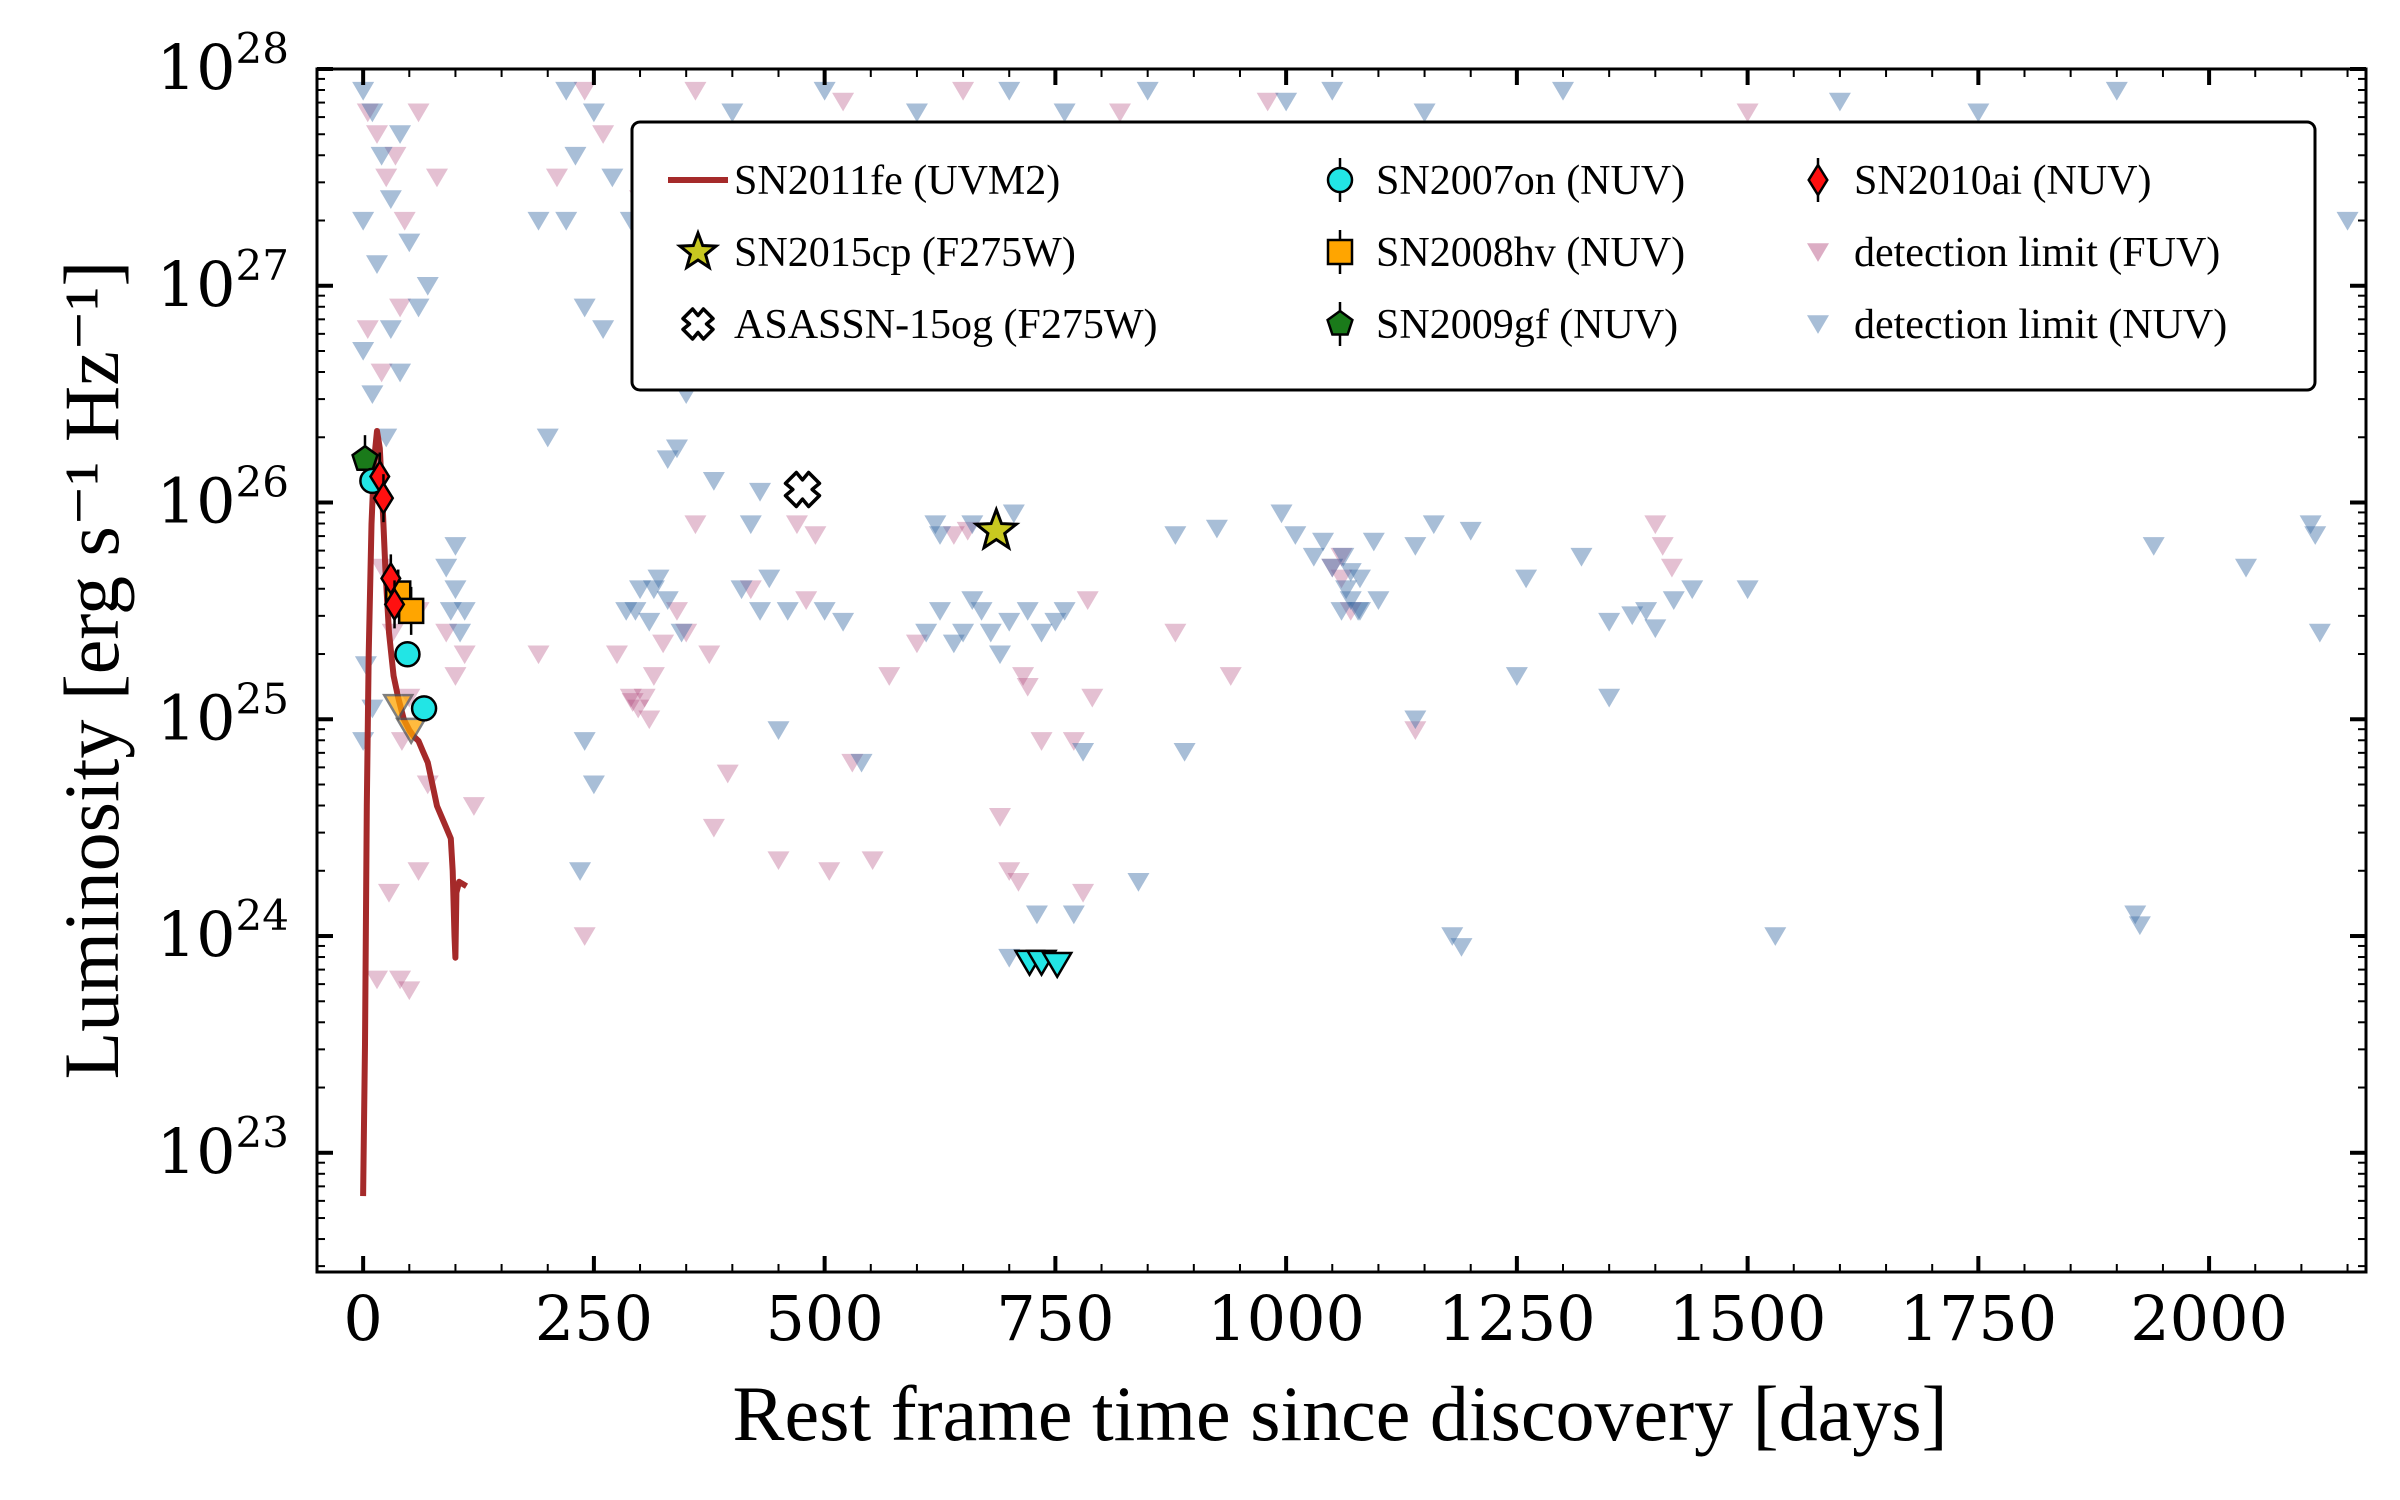 This screenshot has height=1500, width=2400. Describe the element at coordinates (91, 670) in the screenshot. I see `y-axis-label: Luminosity [erg s⁻¹ Hz⁻¹]` at that location.